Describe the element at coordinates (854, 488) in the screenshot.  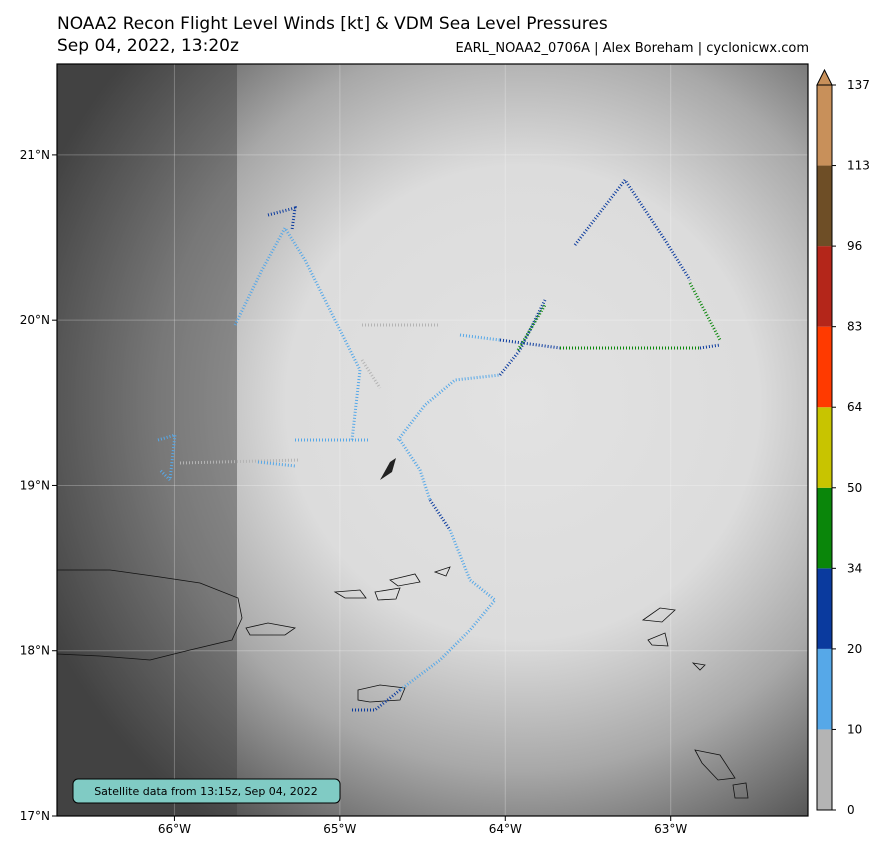
I see `colorbar-tick-label: 50` at that location.